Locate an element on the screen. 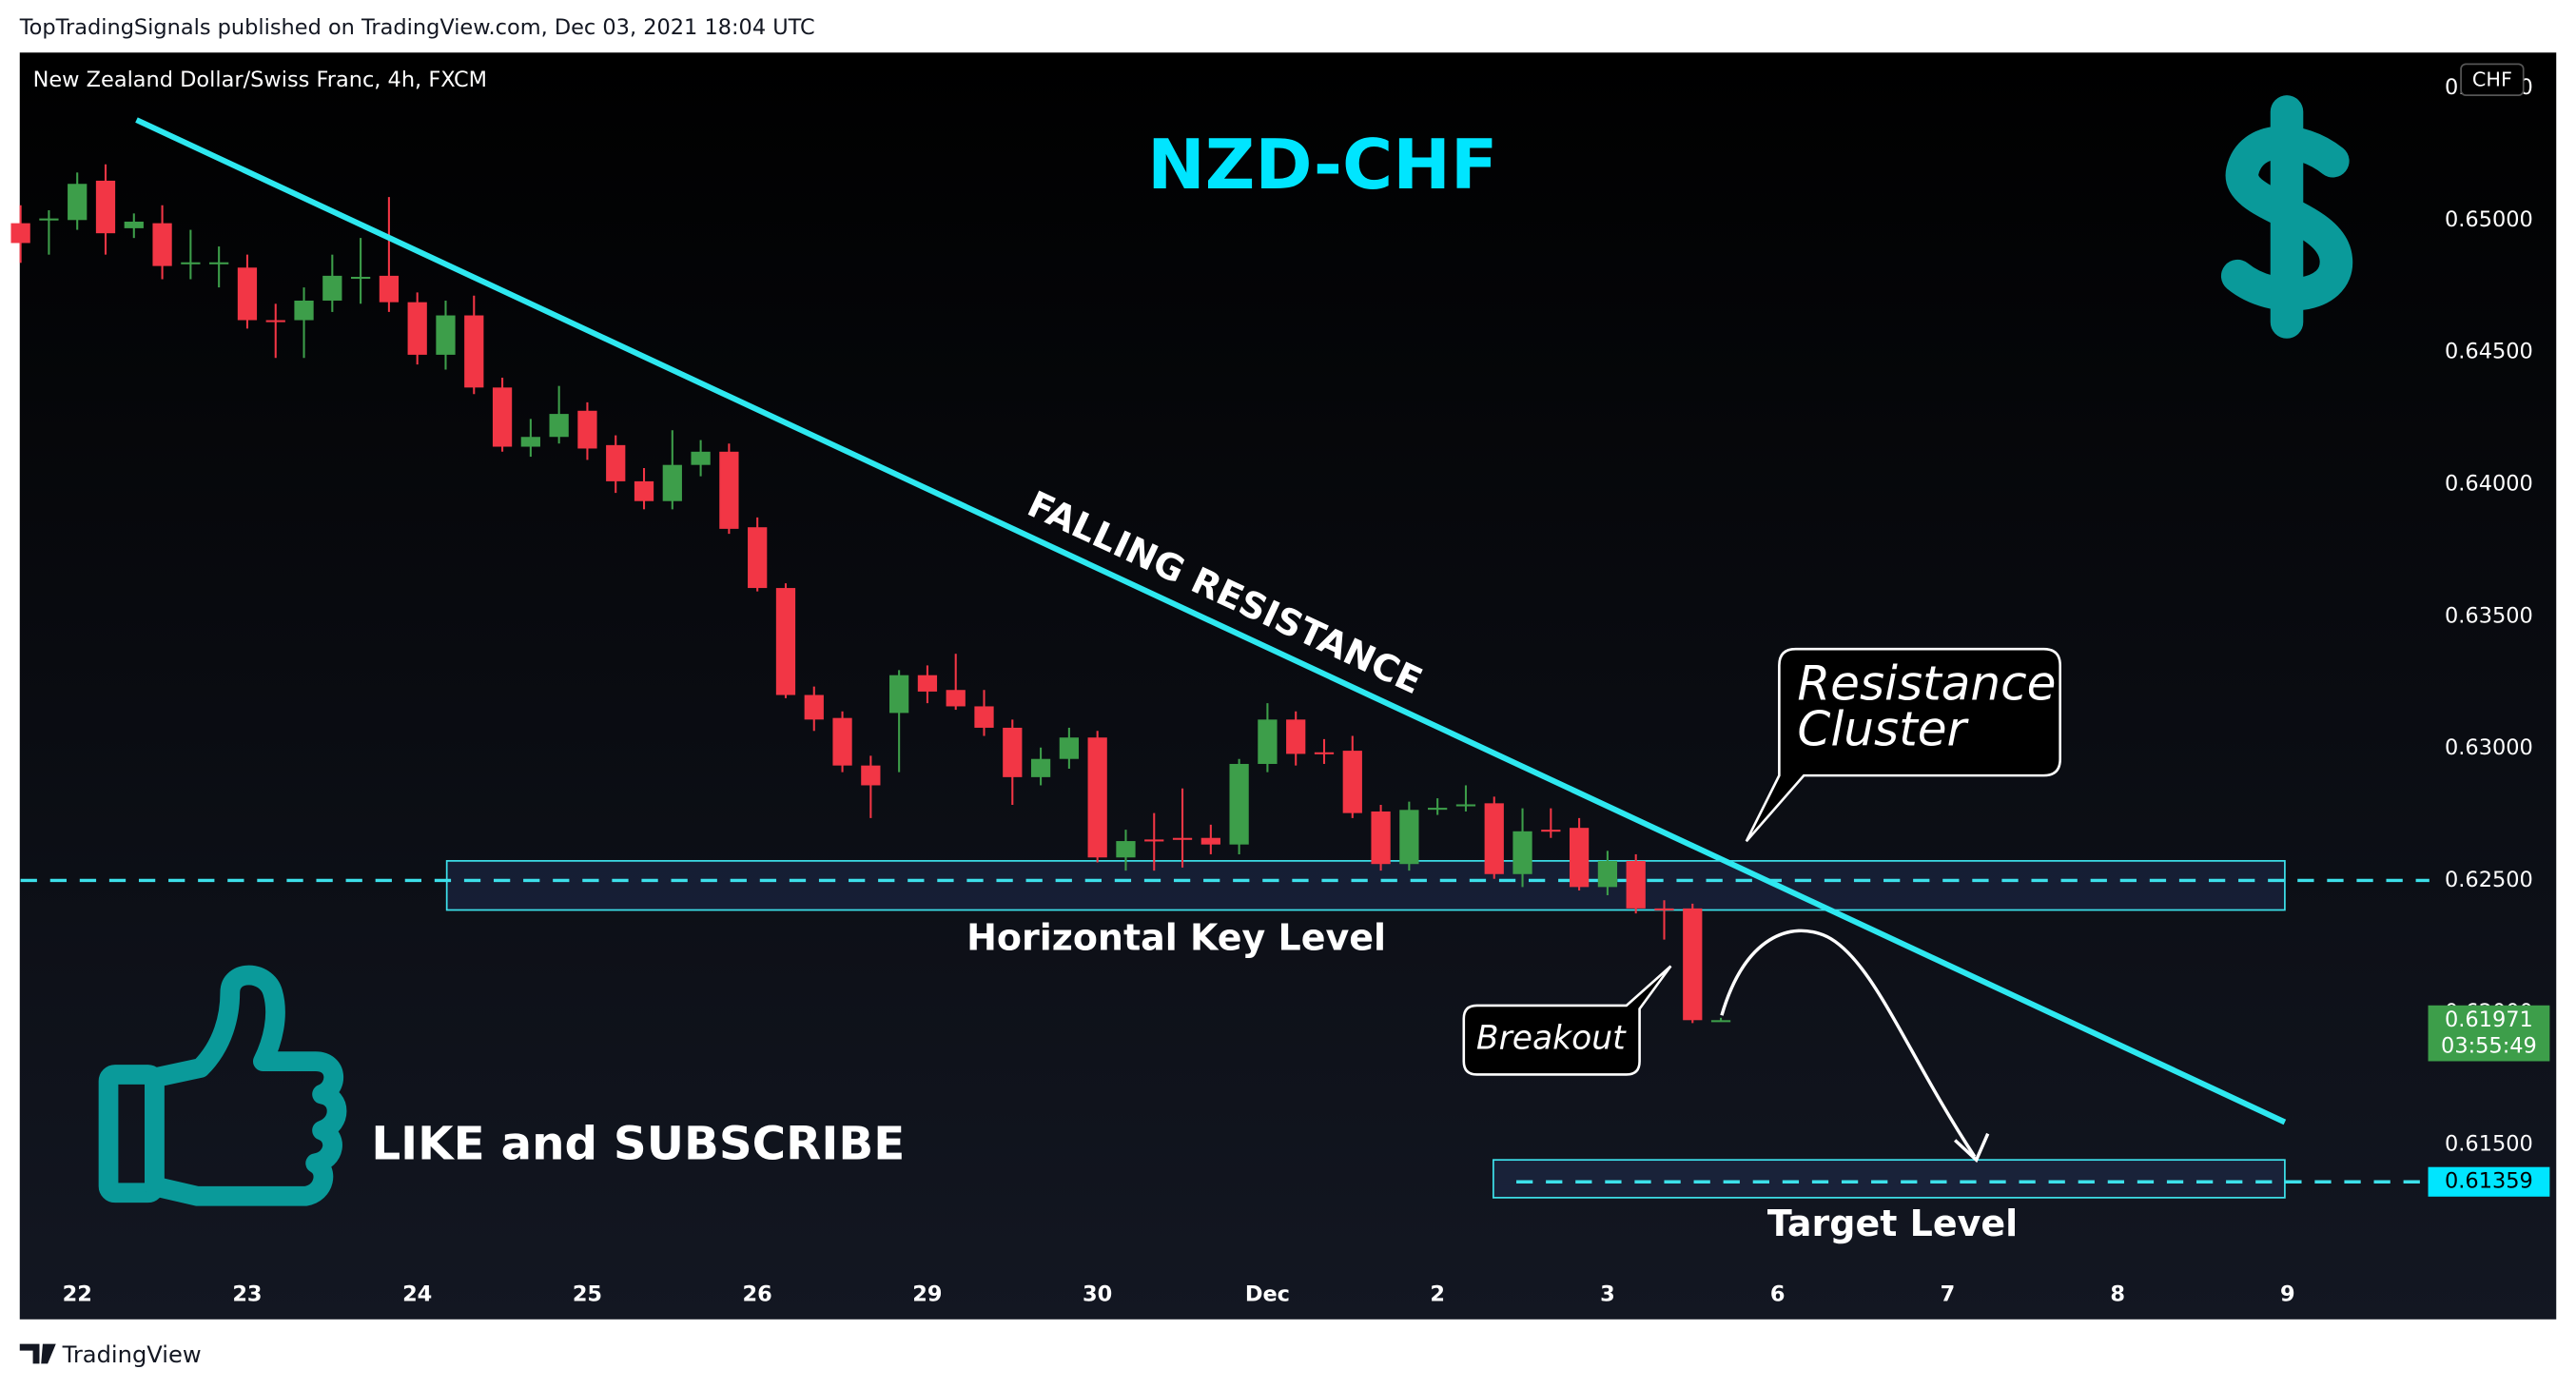  x-tick-label: 30 is located at coordinates (1097, 1293).